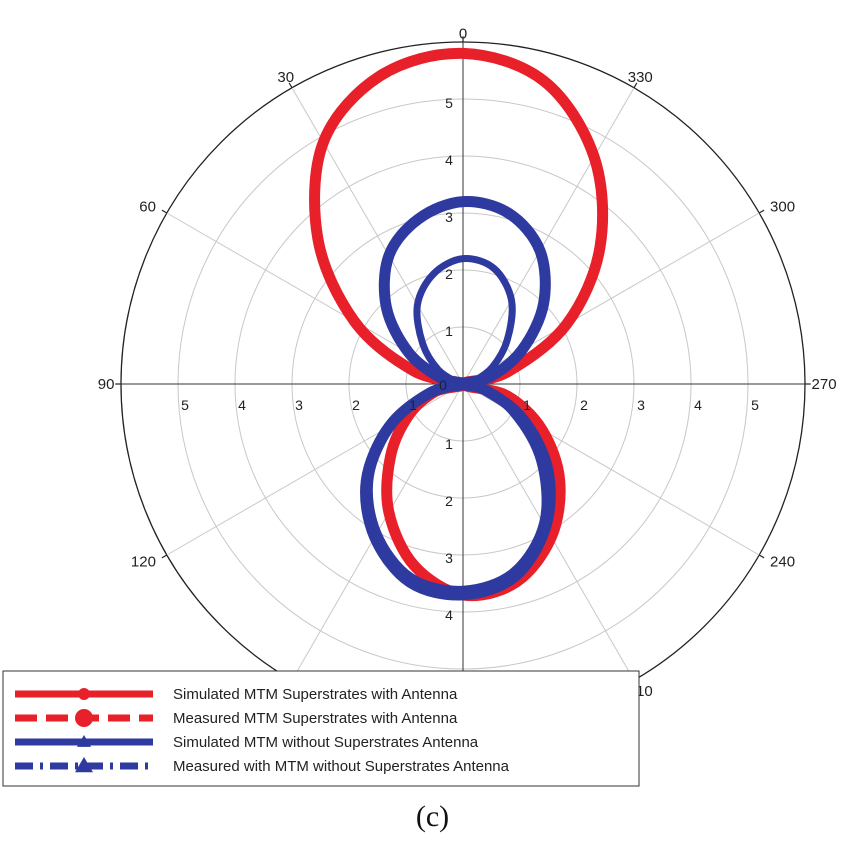 This screenshot has height=851, width=865. Describe the element at coordinates (449, 501) in the screenshot. I see `r-tick-bottom-2: 2` at that location.